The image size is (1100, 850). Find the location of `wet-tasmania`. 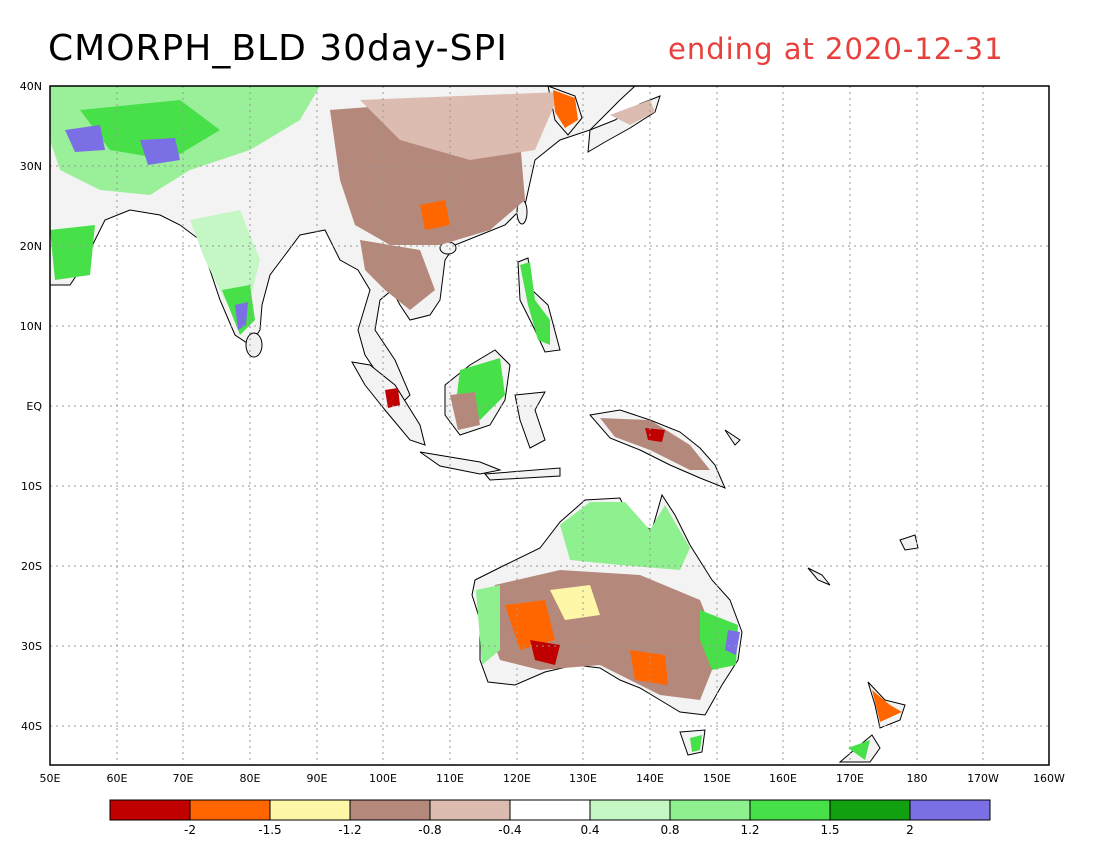

wet-tasmania is located at coordinates (696, 743).